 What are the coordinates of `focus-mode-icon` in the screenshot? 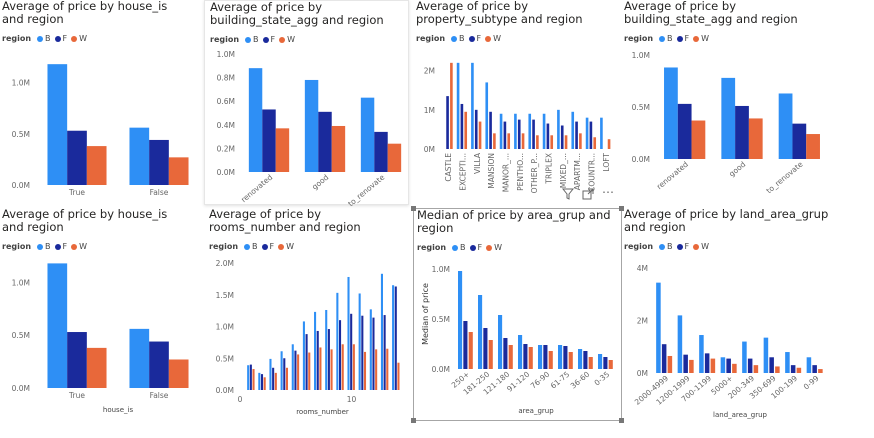 It's located at (588, 195).